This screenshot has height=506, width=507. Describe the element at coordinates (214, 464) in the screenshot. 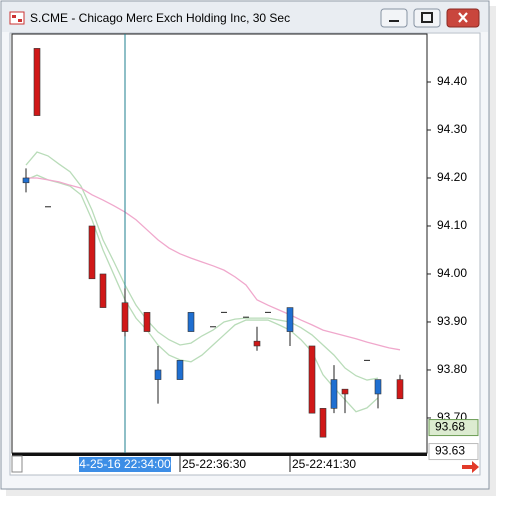

I see `x-tick-label: 25-22:36:30` at that location.